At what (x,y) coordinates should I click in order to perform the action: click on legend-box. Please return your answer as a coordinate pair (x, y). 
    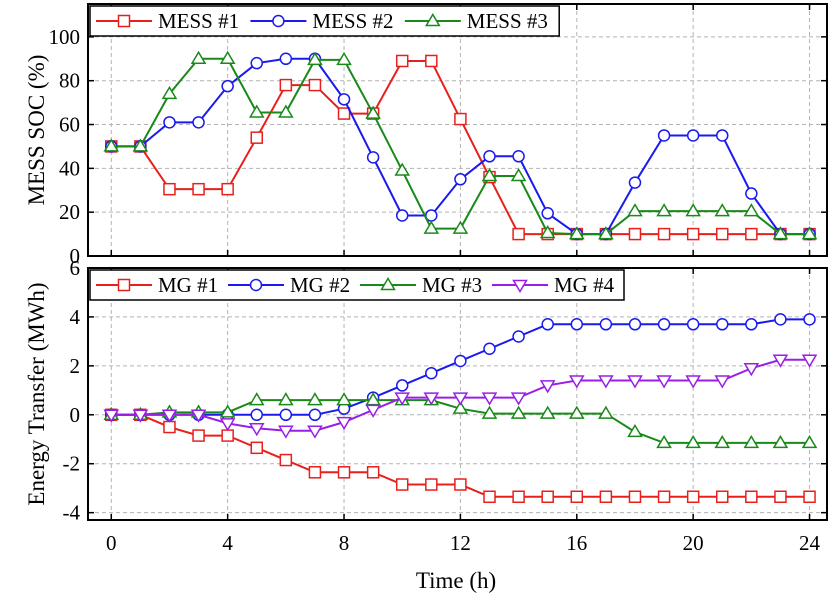
    Looking at the image, I should click on (324, 21).